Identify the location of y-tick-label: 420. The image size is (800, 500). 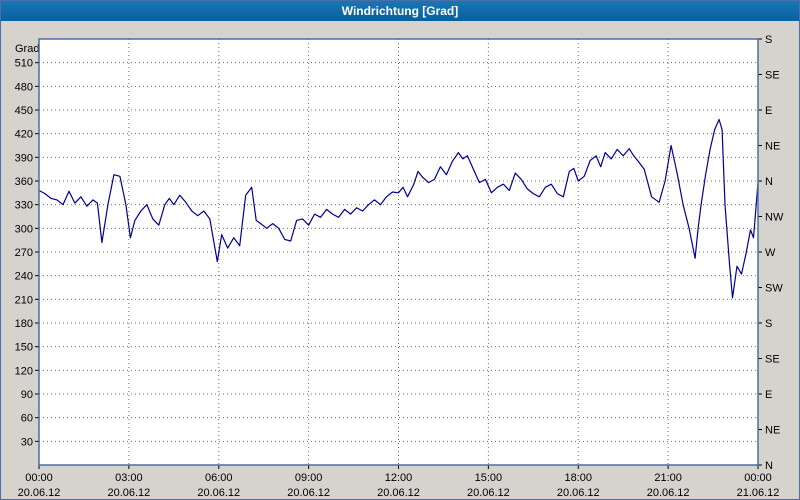
(24, 135).